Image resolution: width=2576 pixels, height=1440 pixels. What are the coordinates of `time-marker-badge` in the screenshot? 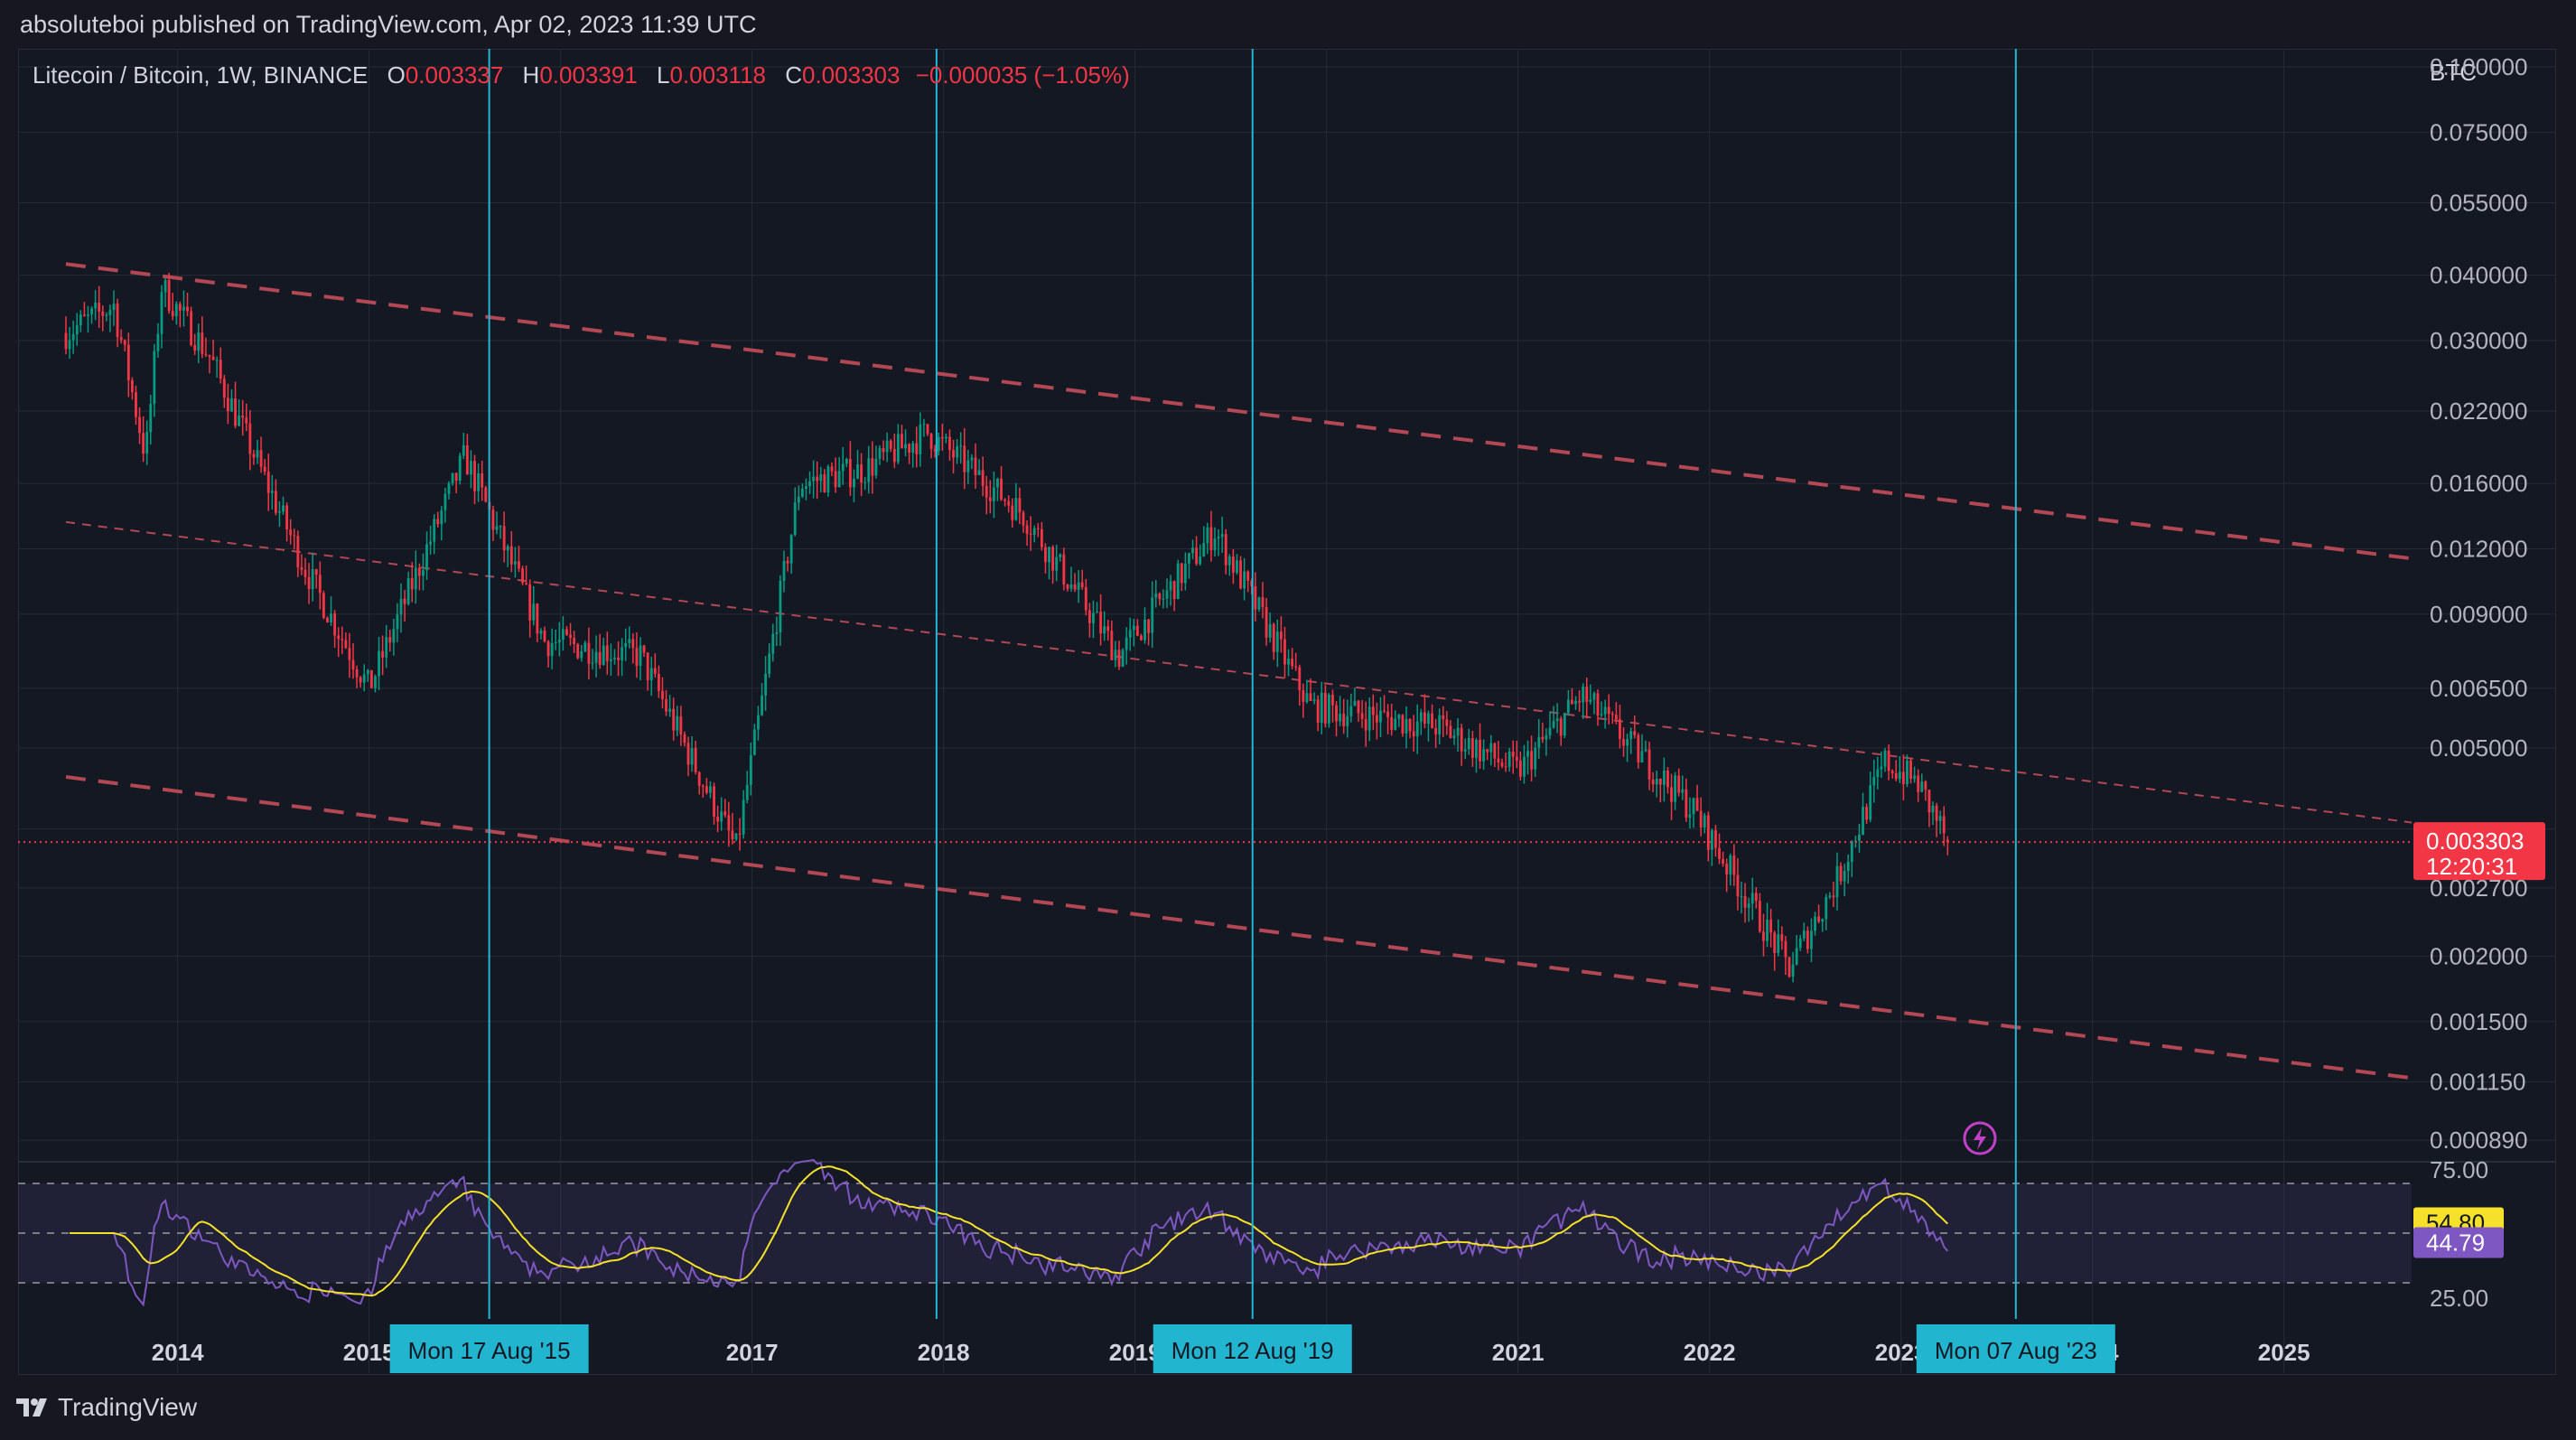 It's located at (489, 1349).